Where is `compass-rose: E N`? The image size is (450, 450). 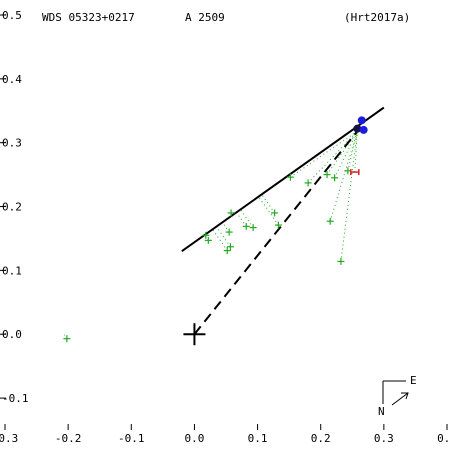 compass-rose: E N is located at coordinates (397, 396).